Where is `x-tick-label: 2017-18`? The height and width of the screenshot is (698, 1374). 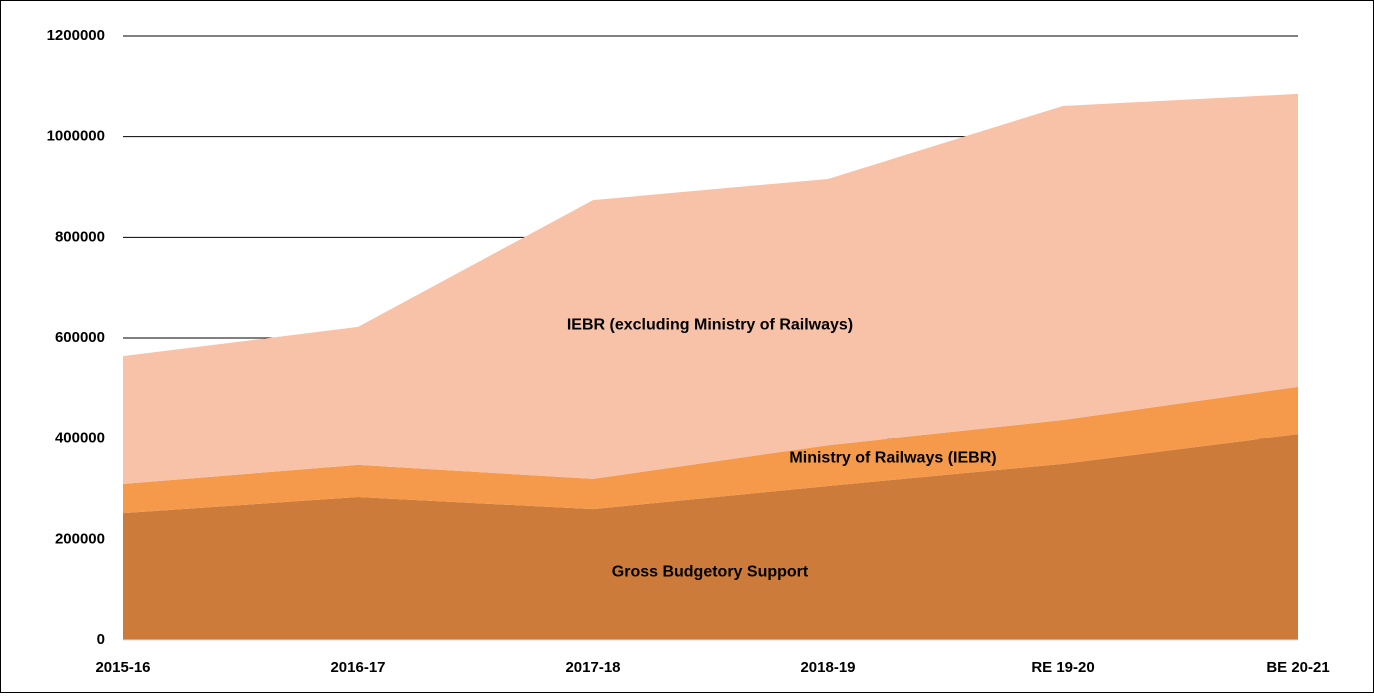
x-tick-label: 2017-18 is located at coordinates (592, 667).